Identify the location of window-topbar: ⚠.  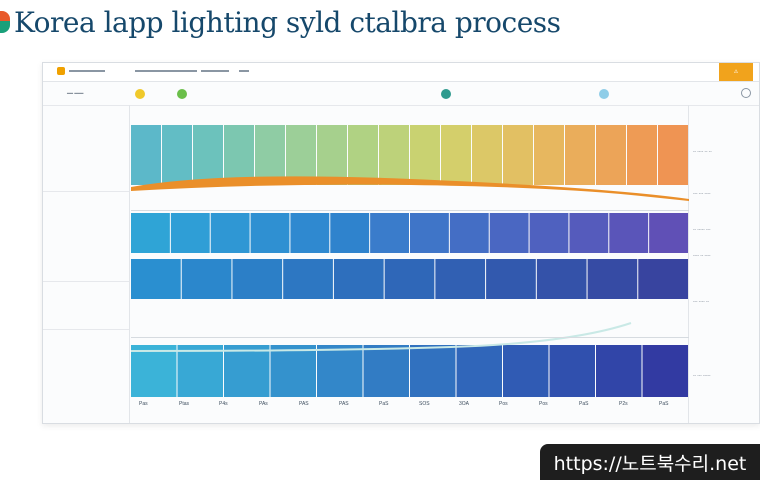
(401, 72).